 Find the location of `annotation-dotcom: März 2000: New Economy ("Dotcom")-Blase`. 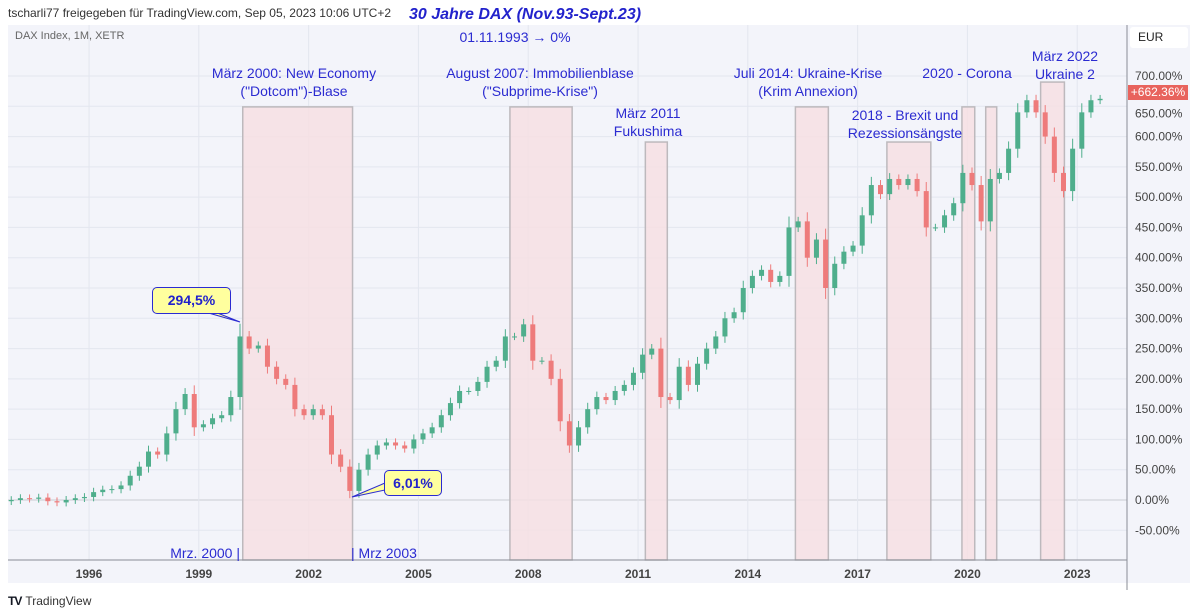

annotation-dotcom: März 2000: New Economy ("Dotcom")-Blase is located at coordinates (294, 82).